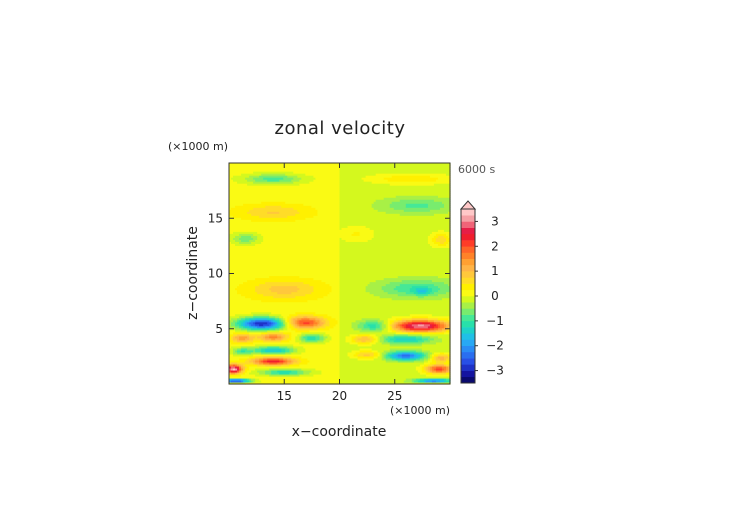 Image resolution: width=752 pixels, height=532 pixels. What do you see at coordinates (495, 246) in the screenshot?
I see `colorbar-tick-label: 2` at bounding box center [495, 246].